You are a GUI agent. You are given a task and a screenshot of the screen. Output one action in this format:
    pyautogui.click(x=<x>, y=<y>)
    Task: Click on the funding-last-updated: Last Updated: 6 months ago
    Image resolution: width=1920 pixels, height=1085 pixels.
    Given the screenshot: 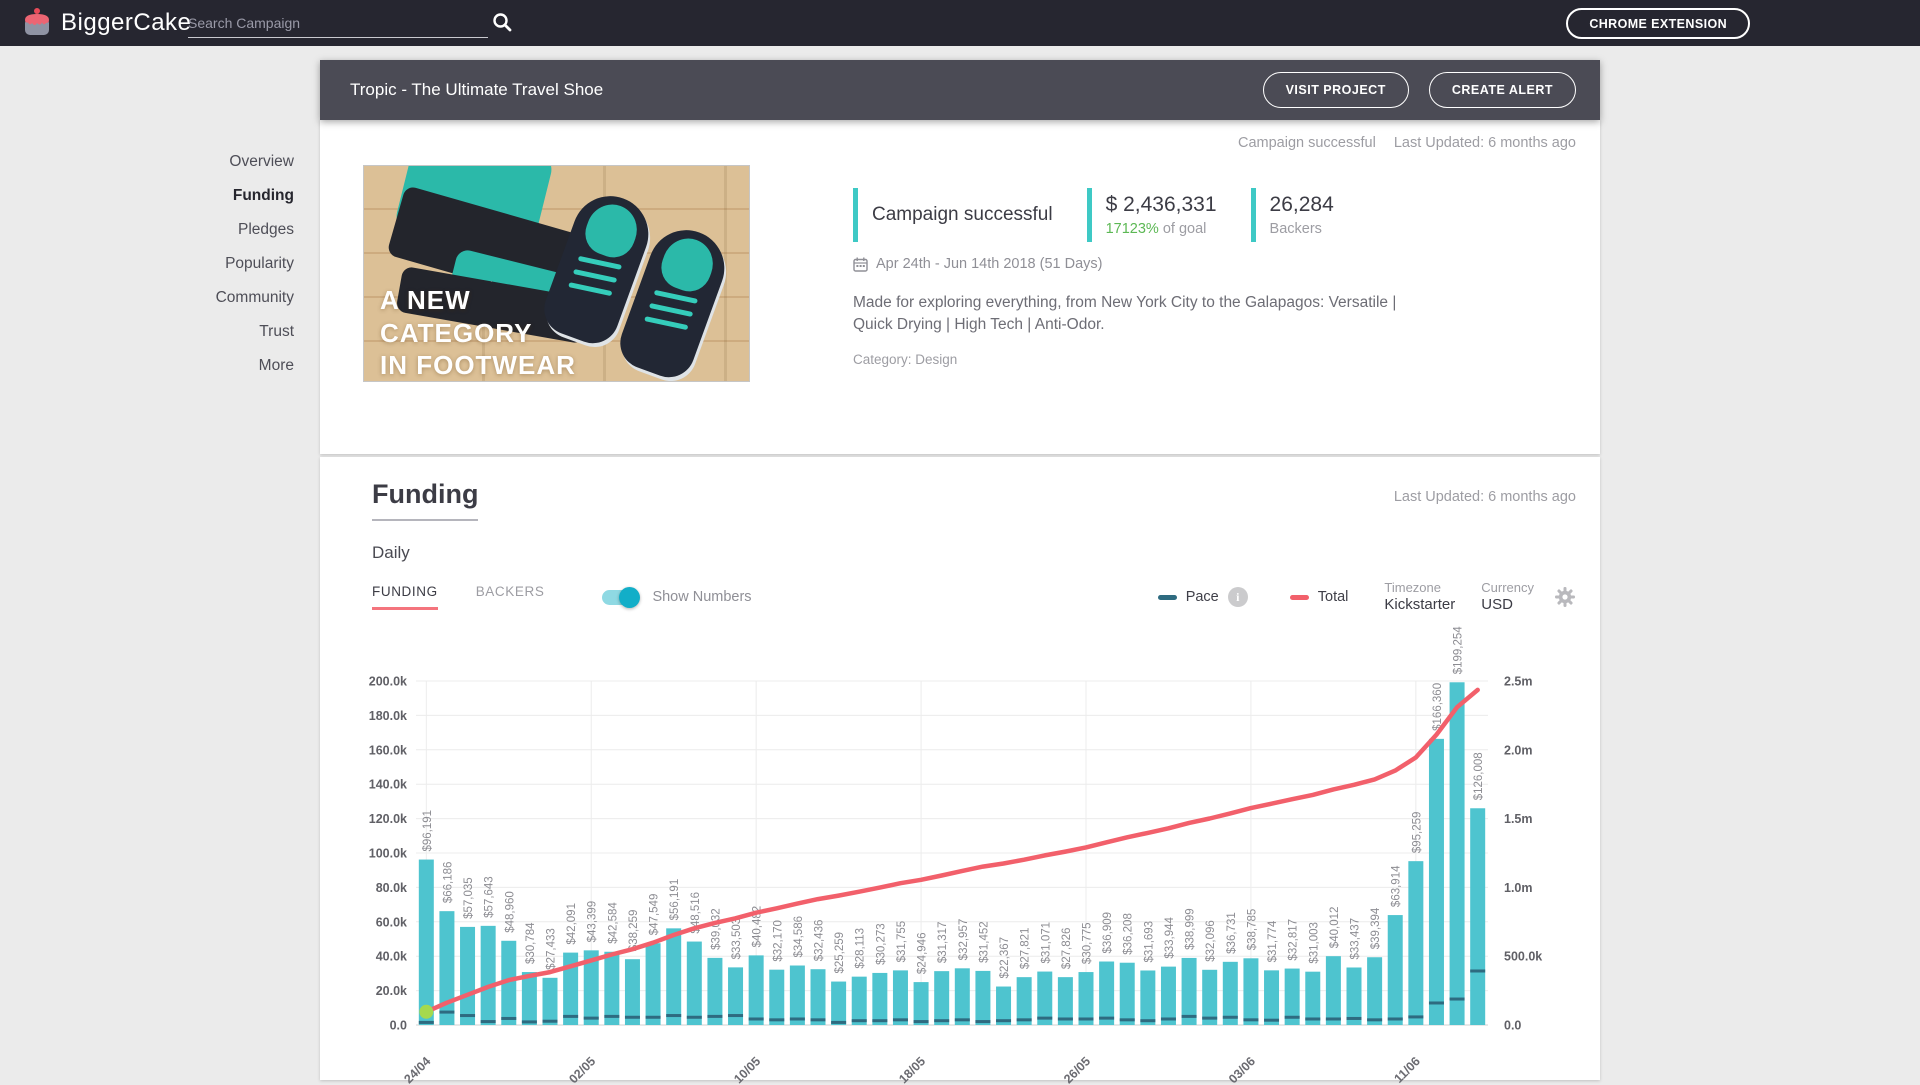 What is the action you would take?
    pyautogui.click(x=1484, y=497)
    